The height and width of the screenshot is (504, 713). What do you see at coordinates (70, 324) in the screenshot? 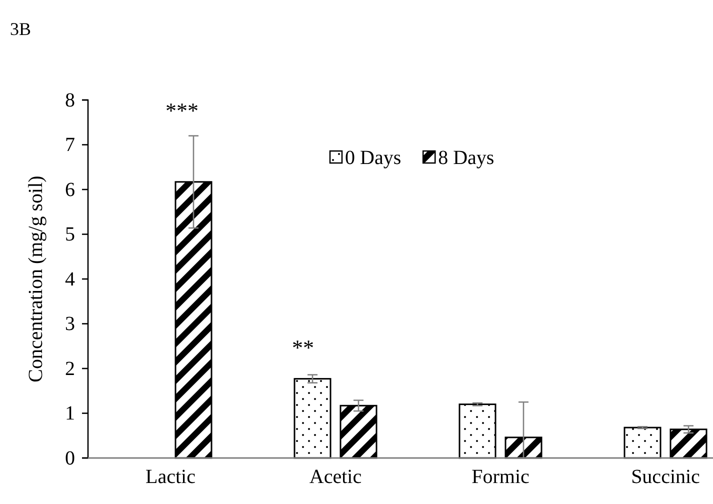
I see `y-tick-label: 3` at bounding box center [70, 324].